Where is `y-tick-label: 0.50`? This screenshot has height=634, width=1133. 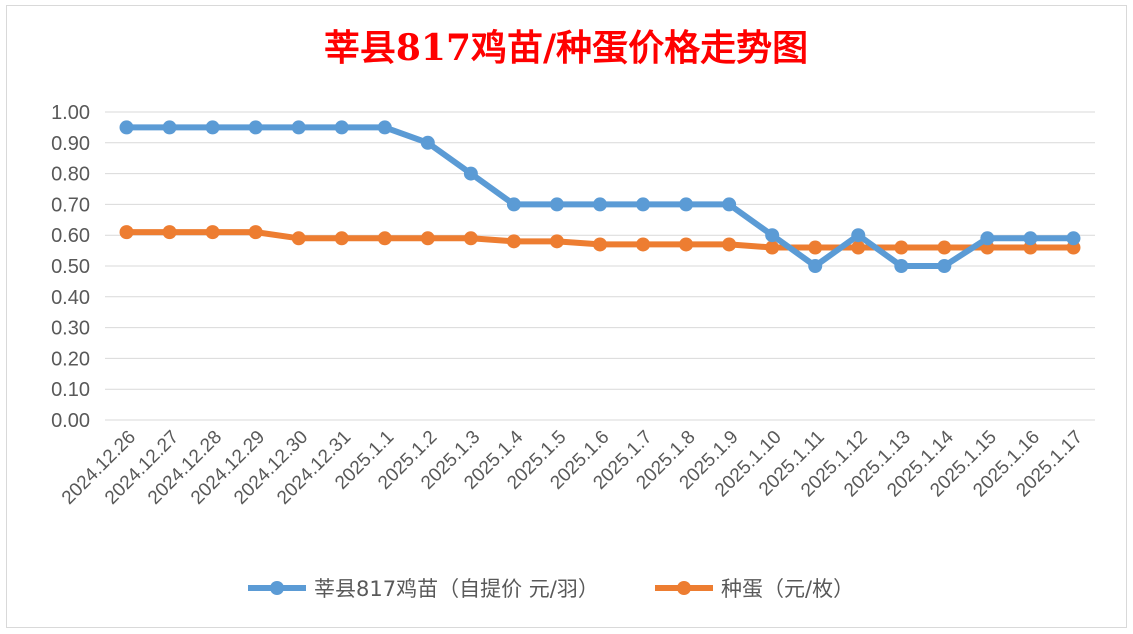
y-tick-label: 0.50 is located at coordinates (70, 267).